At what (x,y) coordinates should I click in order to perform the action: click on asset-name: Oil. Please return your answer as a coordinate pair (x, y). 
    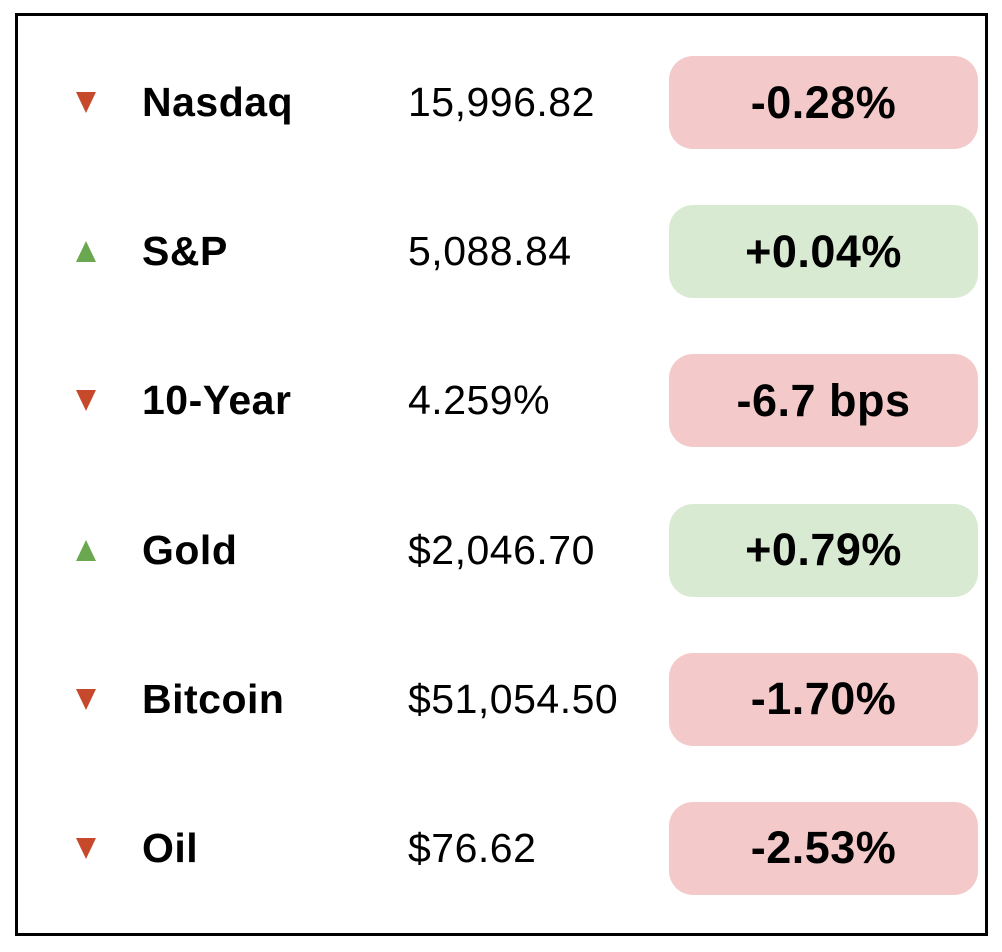
    Looking at the image, I should click on (170, 847).